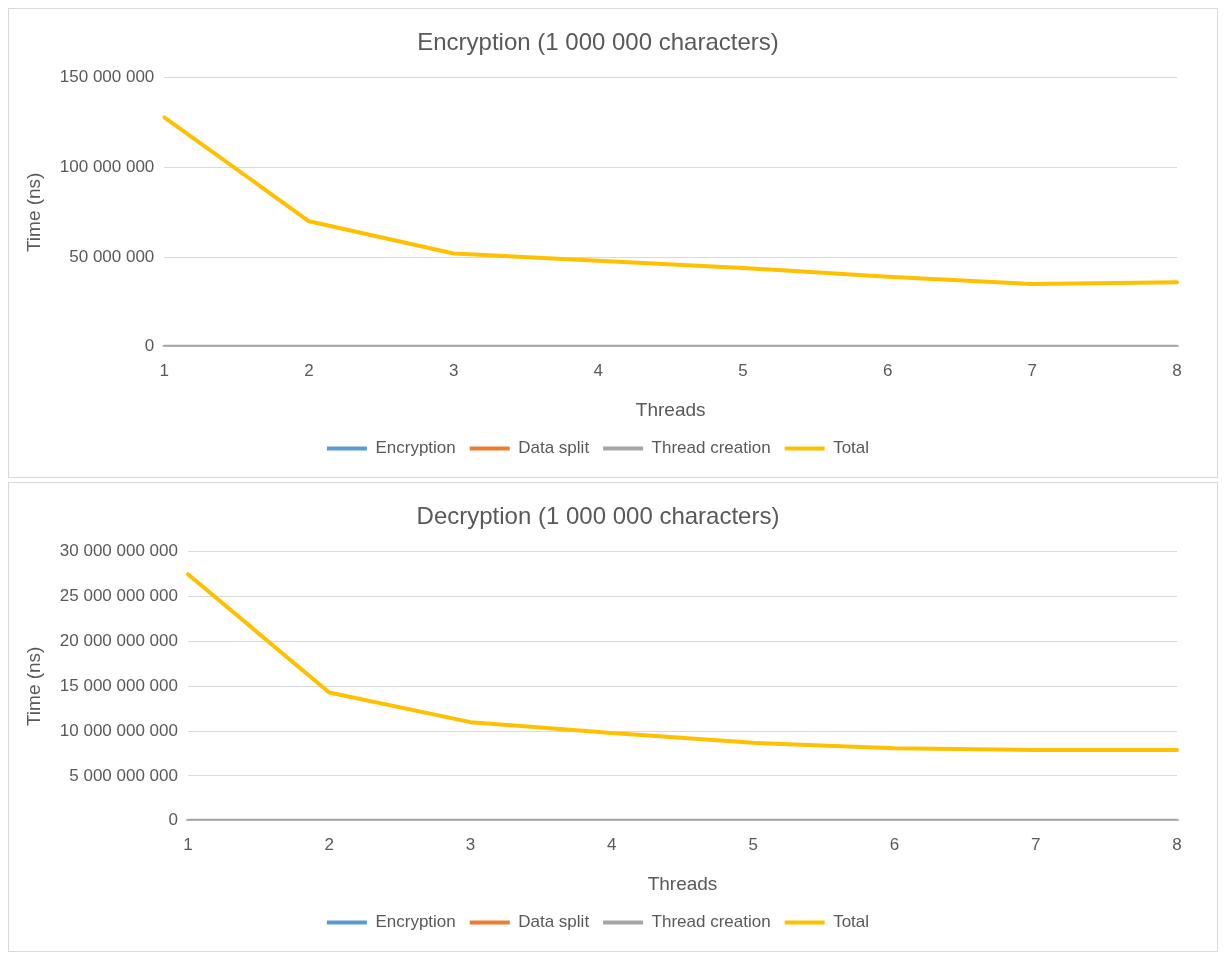 The width and height of the screenshot is (1228, 961). I want to click on y-tick-label: 25 000 000 000, so click(118, 596).